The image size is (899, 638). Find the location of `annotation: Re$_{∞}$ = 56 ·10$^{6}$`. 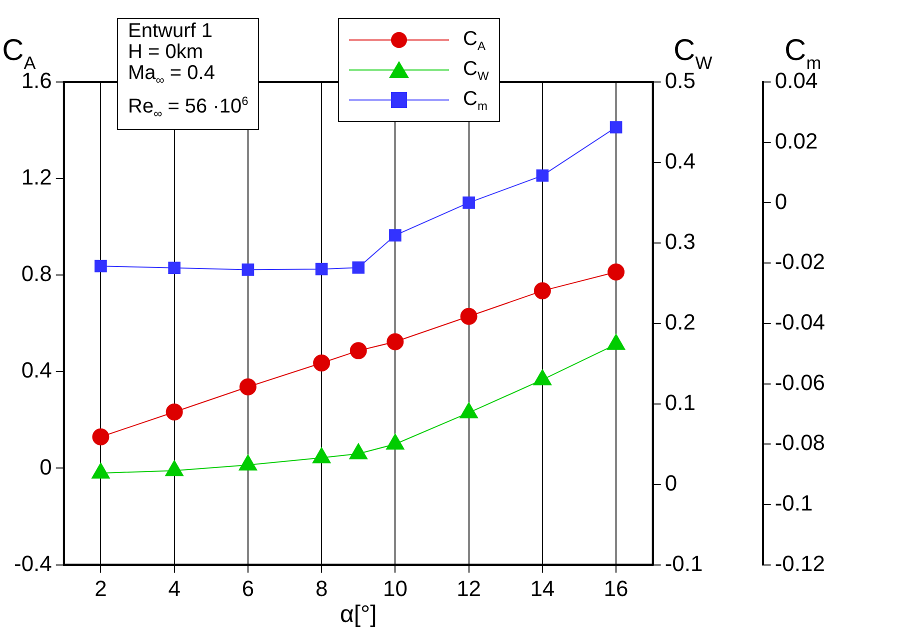

annotation: Re$_{∞}$ = 56 ·10$^{6}$ is located at coordinates (188, 108).